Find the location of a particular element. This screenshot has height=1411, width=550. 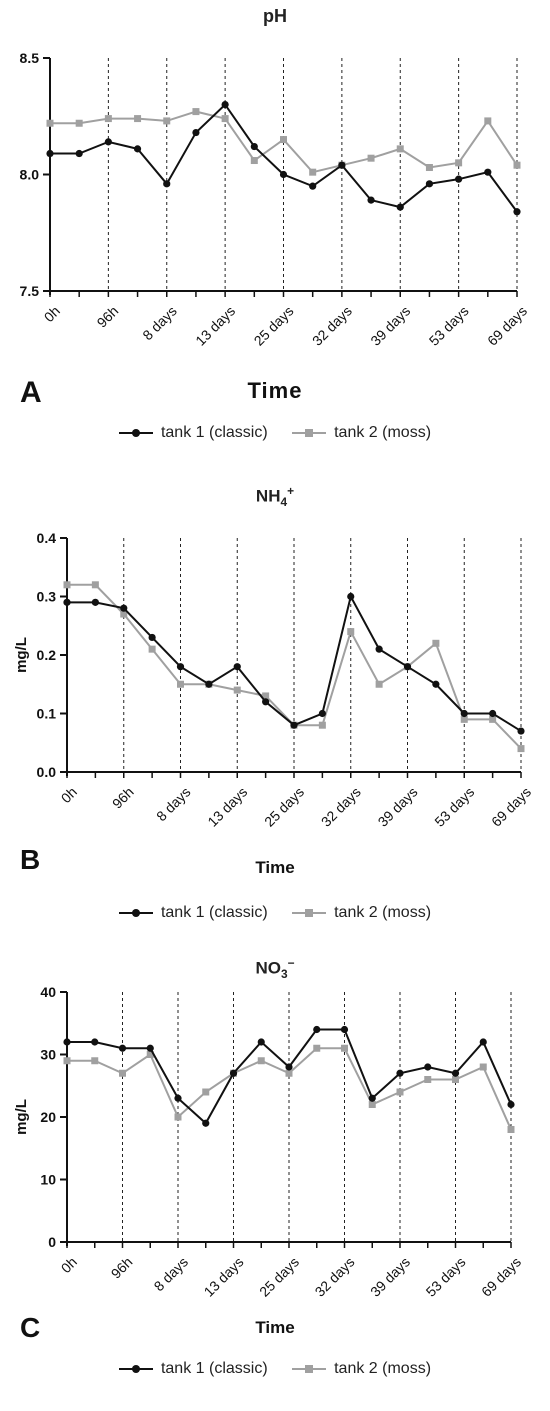

x-axis-title: Time is located at coordinates (275, 867).